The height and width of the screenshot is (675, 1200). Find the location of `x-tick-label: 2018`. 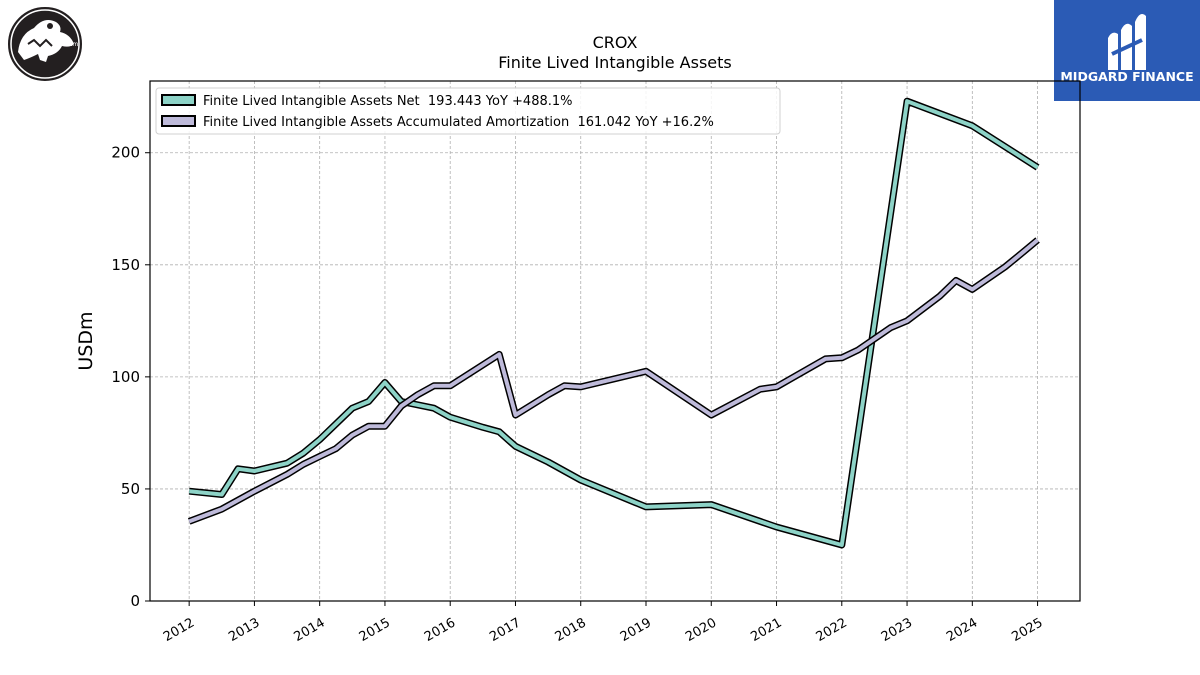

x-tick-label: 2018 is located at coordinates (571, 630).